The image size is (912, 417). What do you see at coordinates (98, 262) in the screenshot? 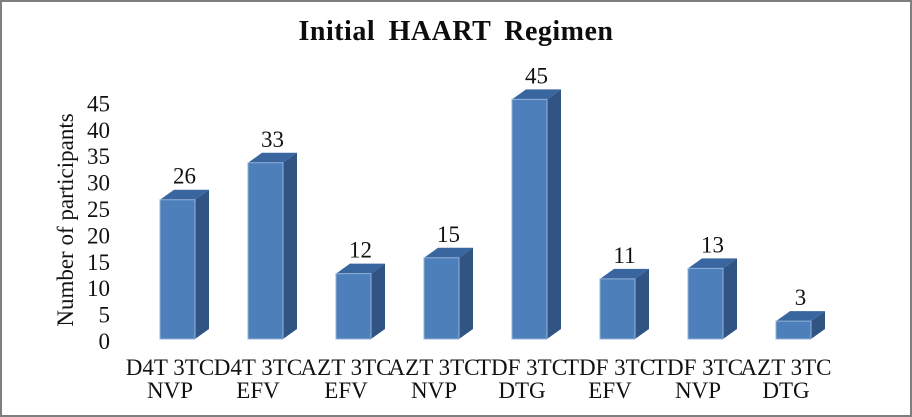
I see `y-tick-label: 15` at bounding box center [98, 262].